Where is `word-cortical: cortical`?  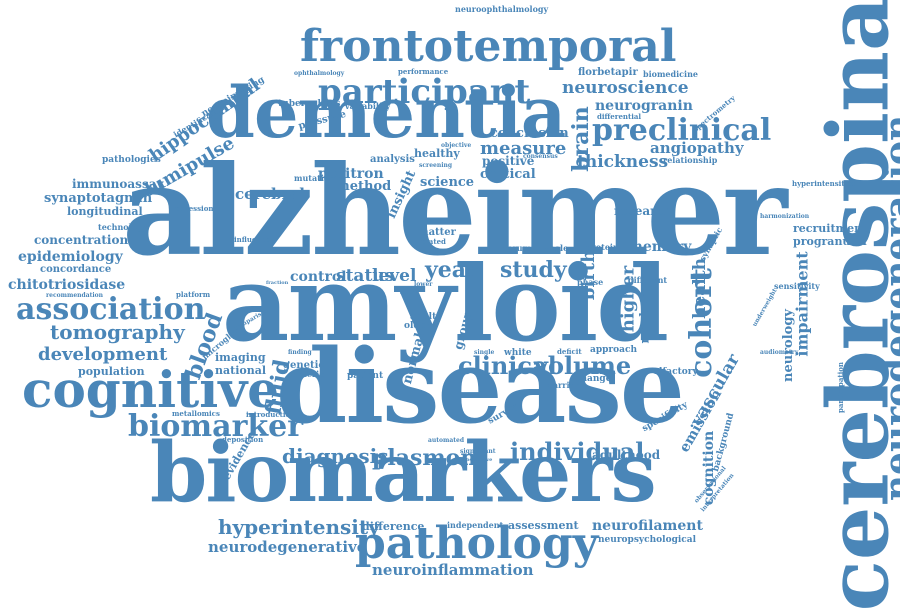
word-cortical: cortical is located at coordinates (508, 174).